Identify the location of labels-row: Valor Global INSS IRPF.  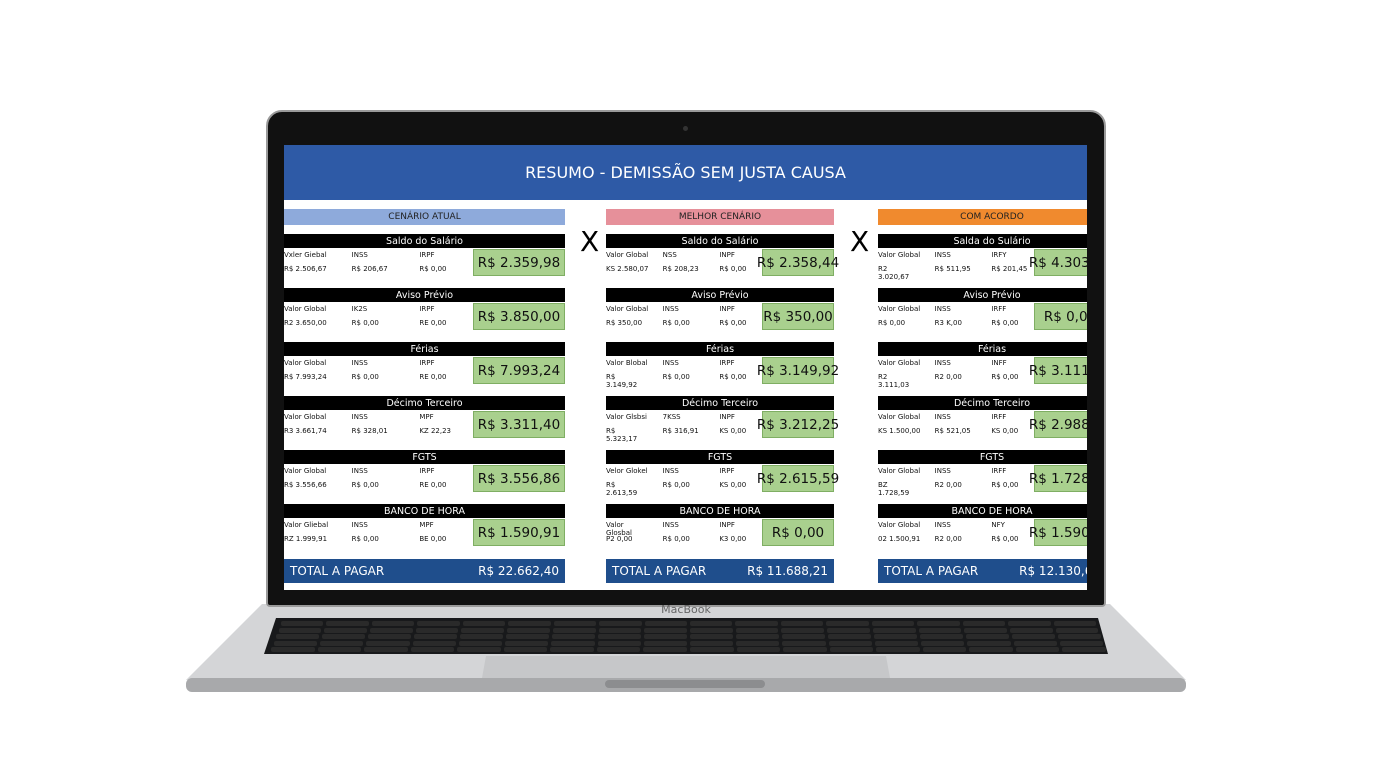
(378, 471).